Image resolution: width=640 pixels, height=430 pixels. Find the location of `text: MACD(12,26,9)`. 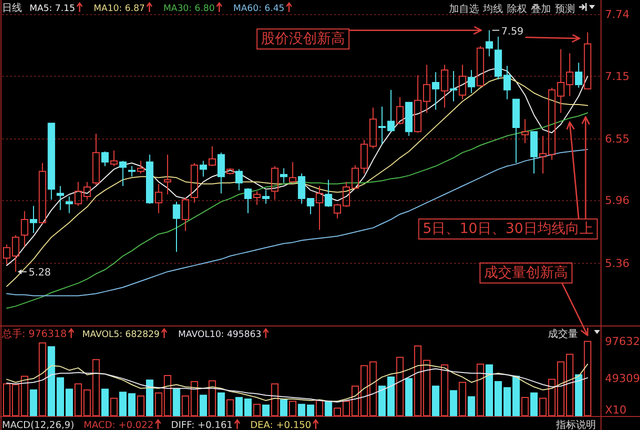

text: MACD(12,26,9) is located at coordinates (38, 425).